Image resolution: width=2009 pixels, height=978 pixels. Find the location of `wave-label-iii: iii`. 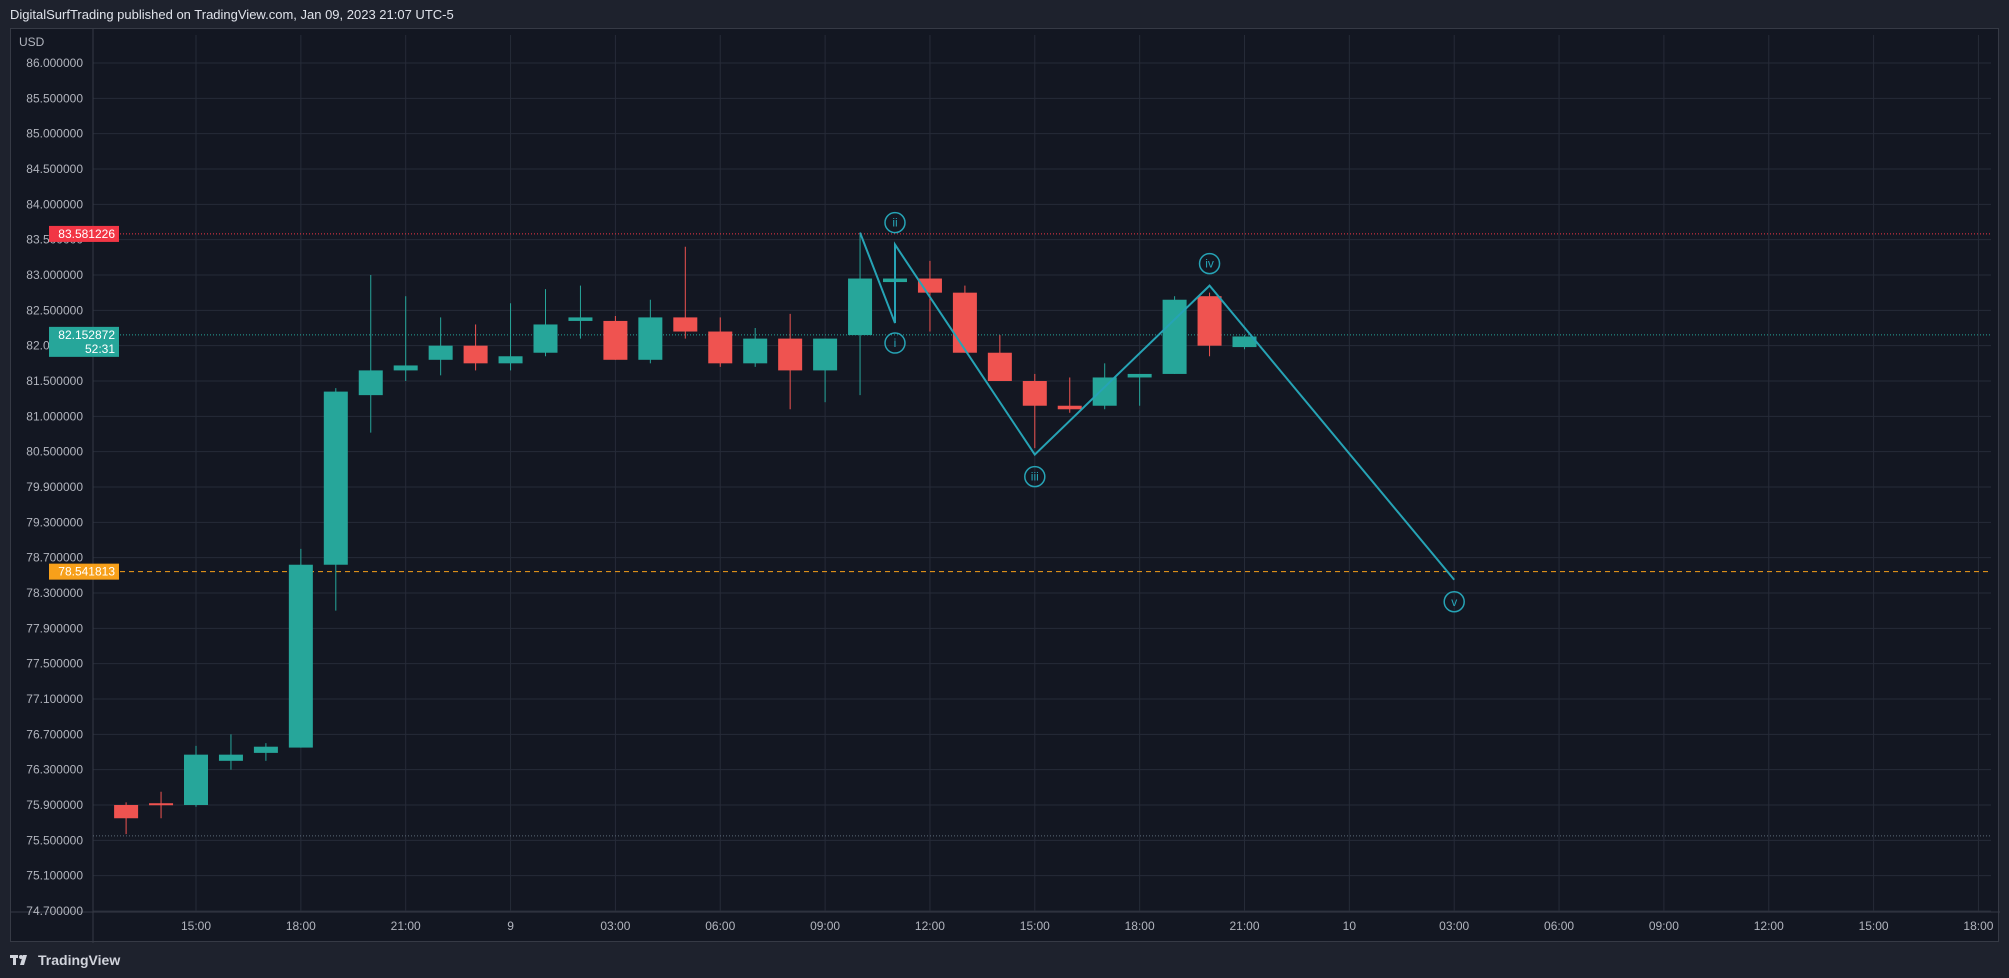

wave-label-iii: iii is located at coordinates (1035, 477).